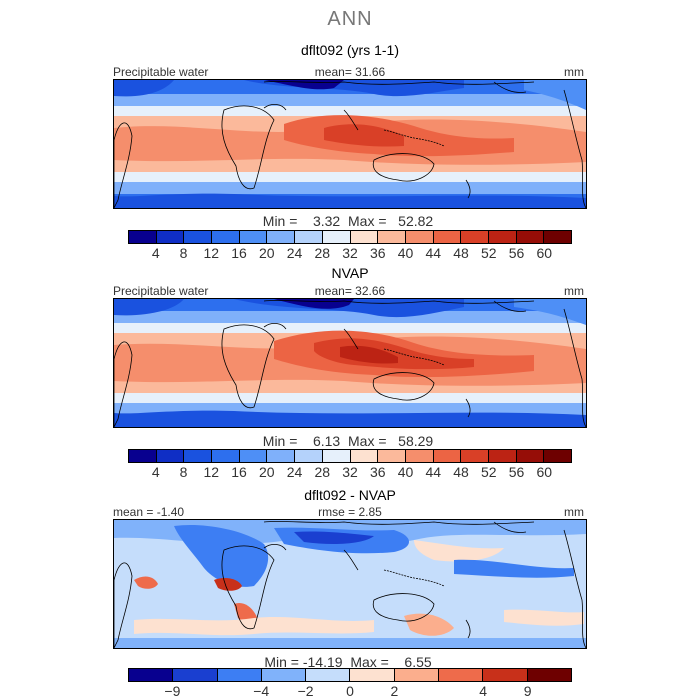 This screenshot has width=700, height=700. What do you see at coordinates (488, 253) in the screenshot?
I see `colorbar-tick-label: 52` at bounding box center [488, 253].